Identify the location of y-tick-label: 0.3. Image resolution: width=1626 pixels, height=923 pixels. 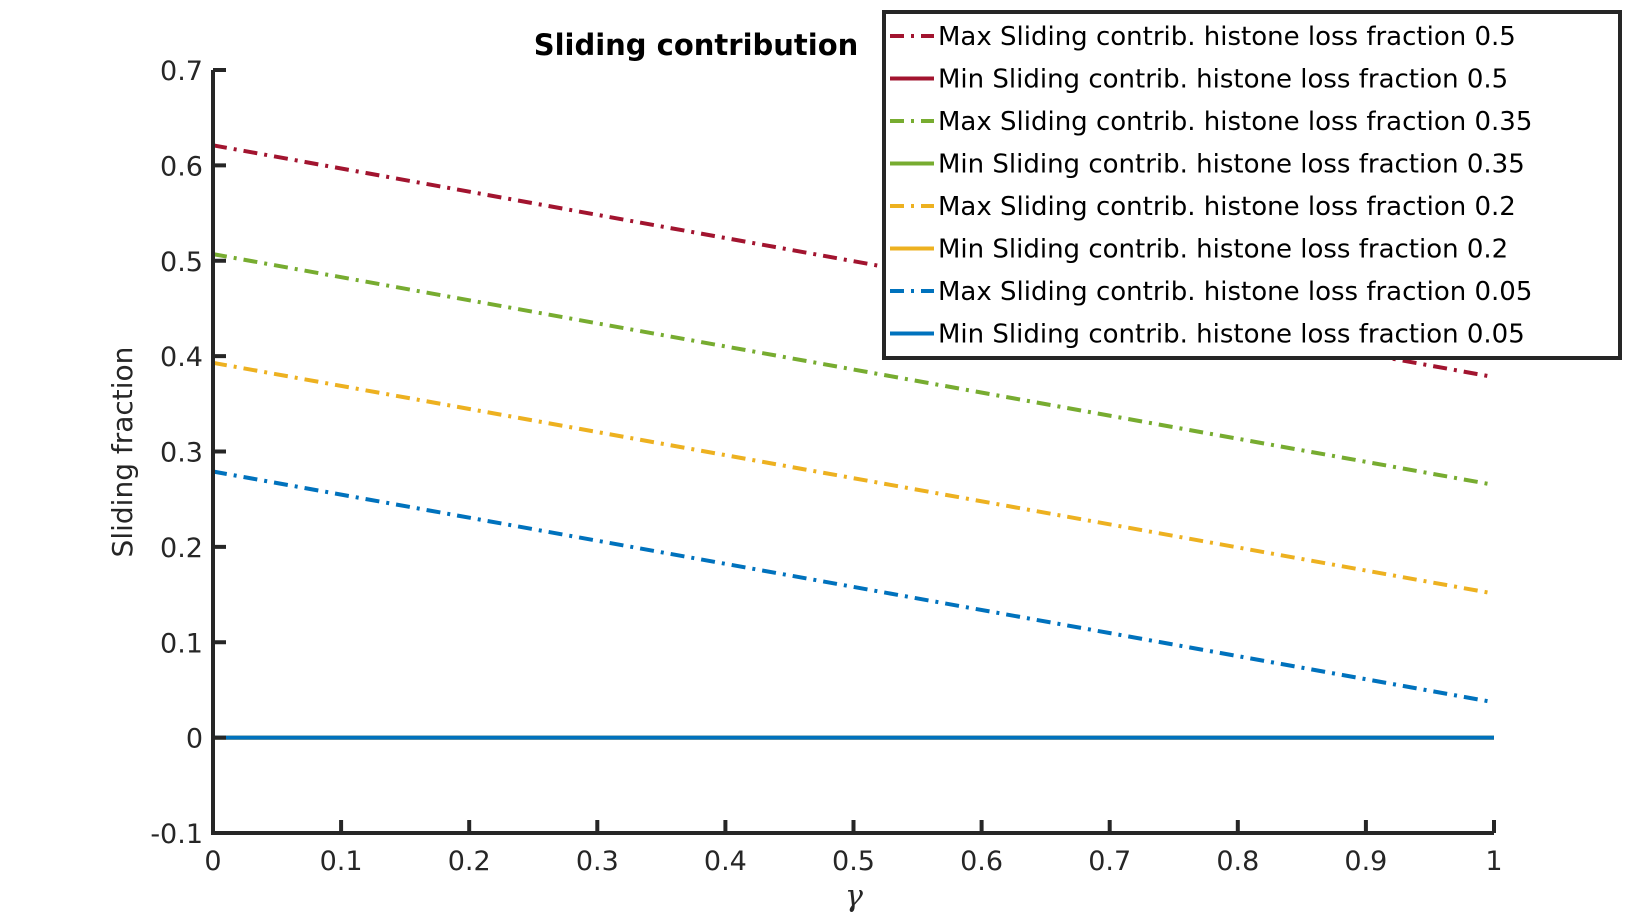
(181, 453).